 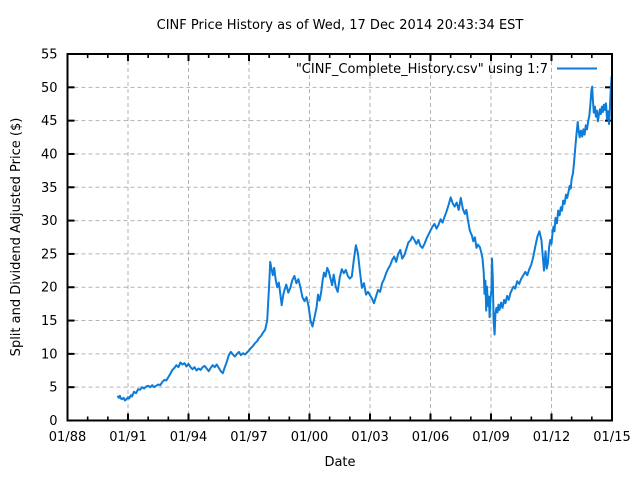 I want to click on x-tick-label: 01/09, so click(x=490, y=437).